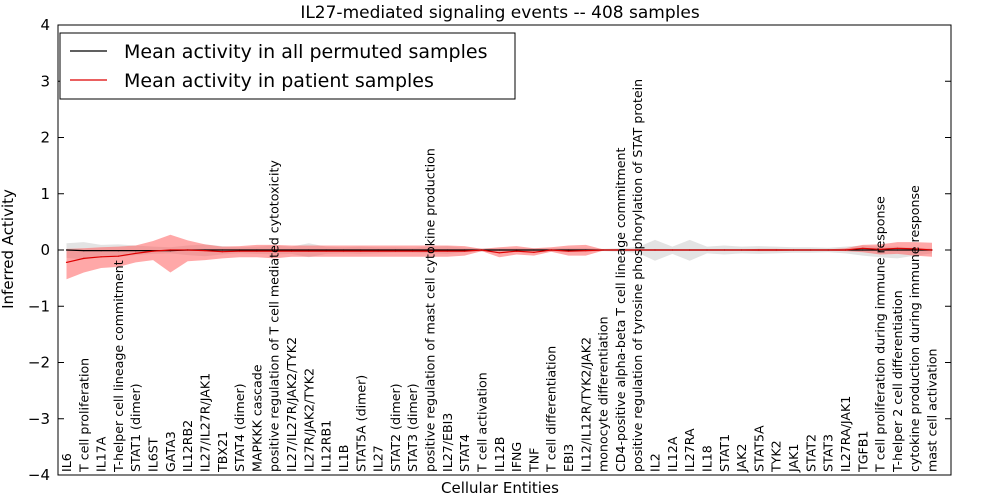 The image size is (1000, 500). I want to click on y-tick-label: −1, so click(39, 306).